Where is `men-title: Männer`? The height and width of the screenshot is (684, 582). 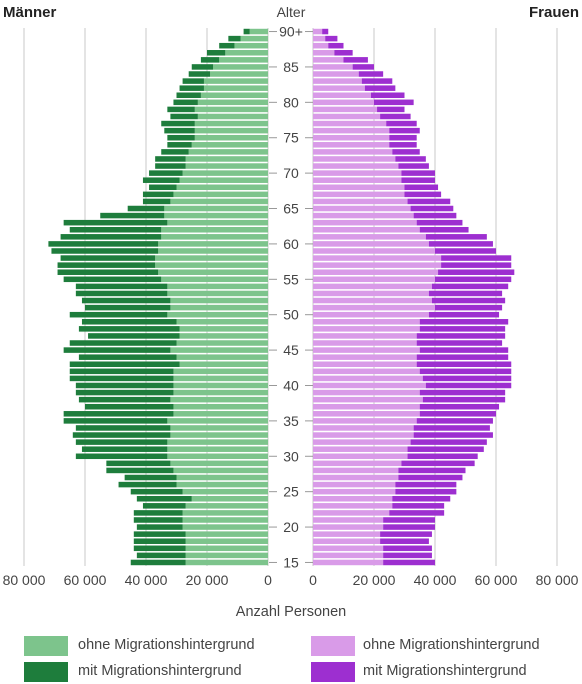 men-title: Männer is located at coordinates (30, 12).